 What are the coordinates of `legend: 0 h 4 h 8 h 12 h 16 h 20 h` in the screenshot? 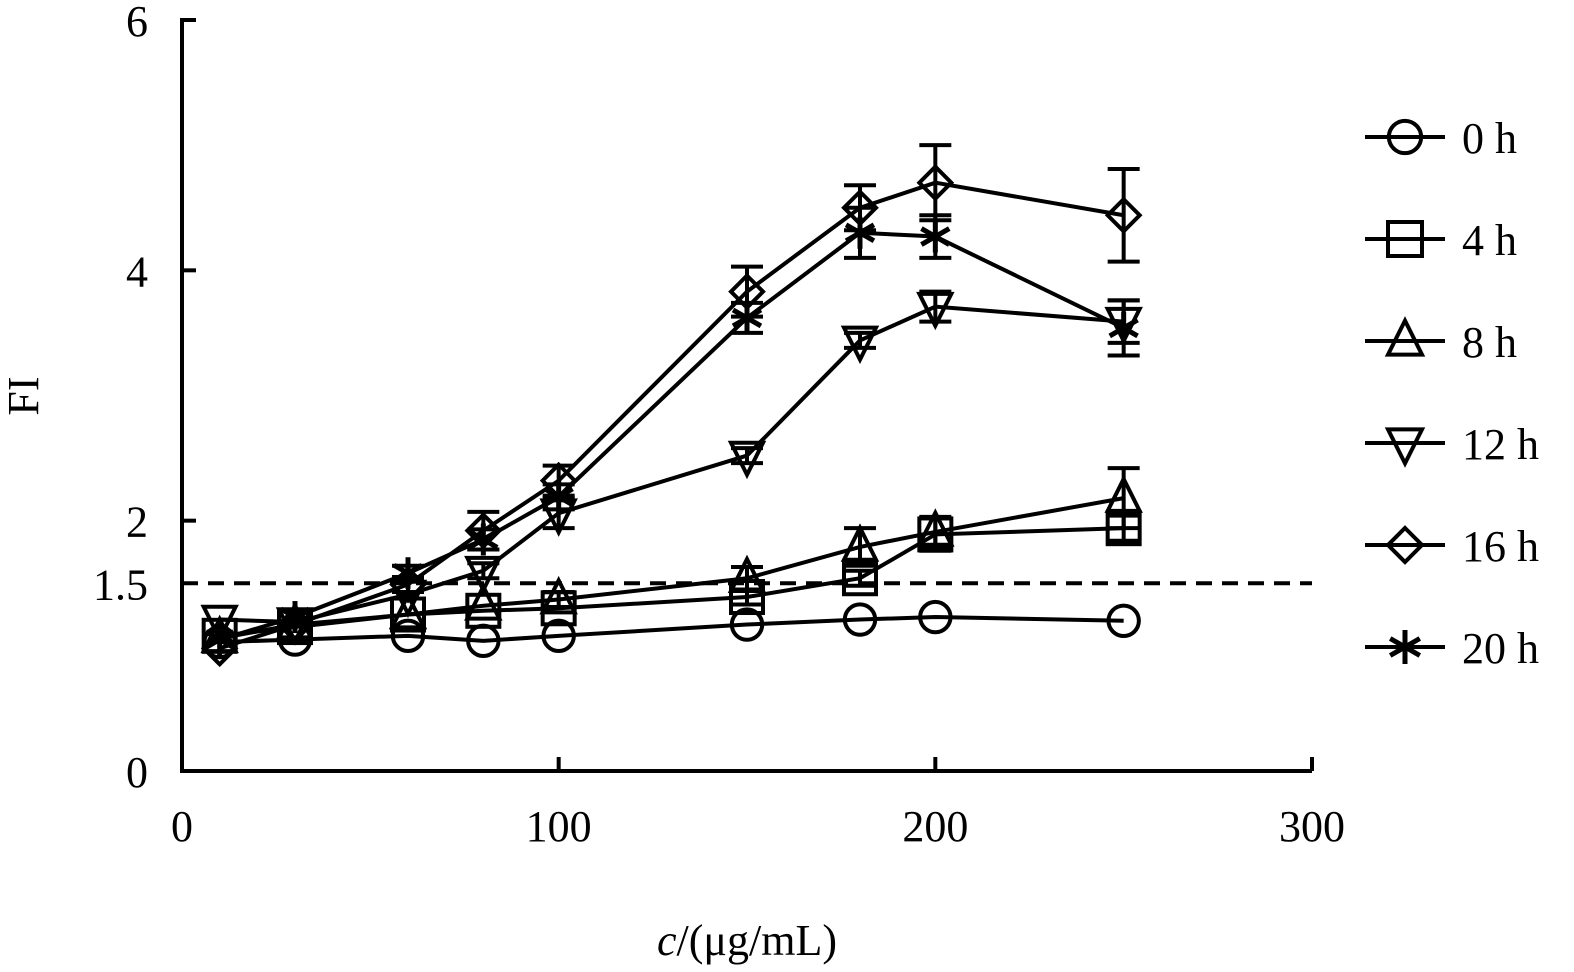 It's located at (1452, 393).